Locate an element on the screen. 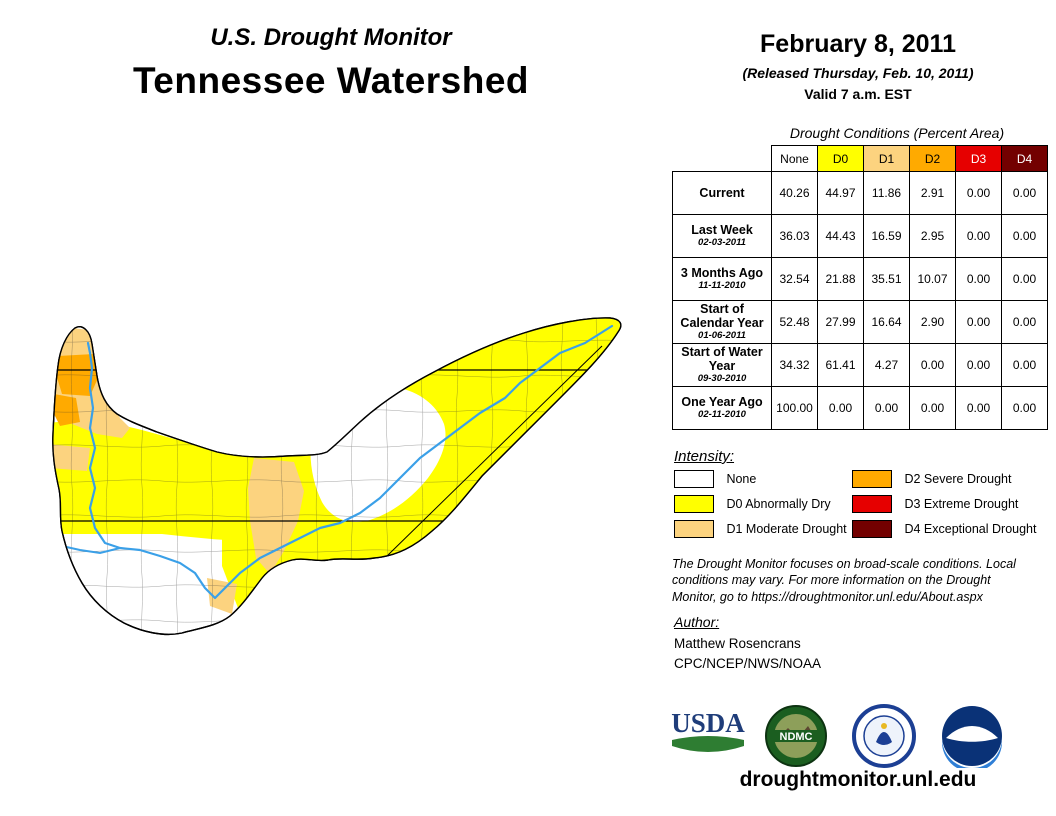 The width and height of the screenshot is (1056, 816). usda-logo-text: USDA is located at coordinates (708, 723).